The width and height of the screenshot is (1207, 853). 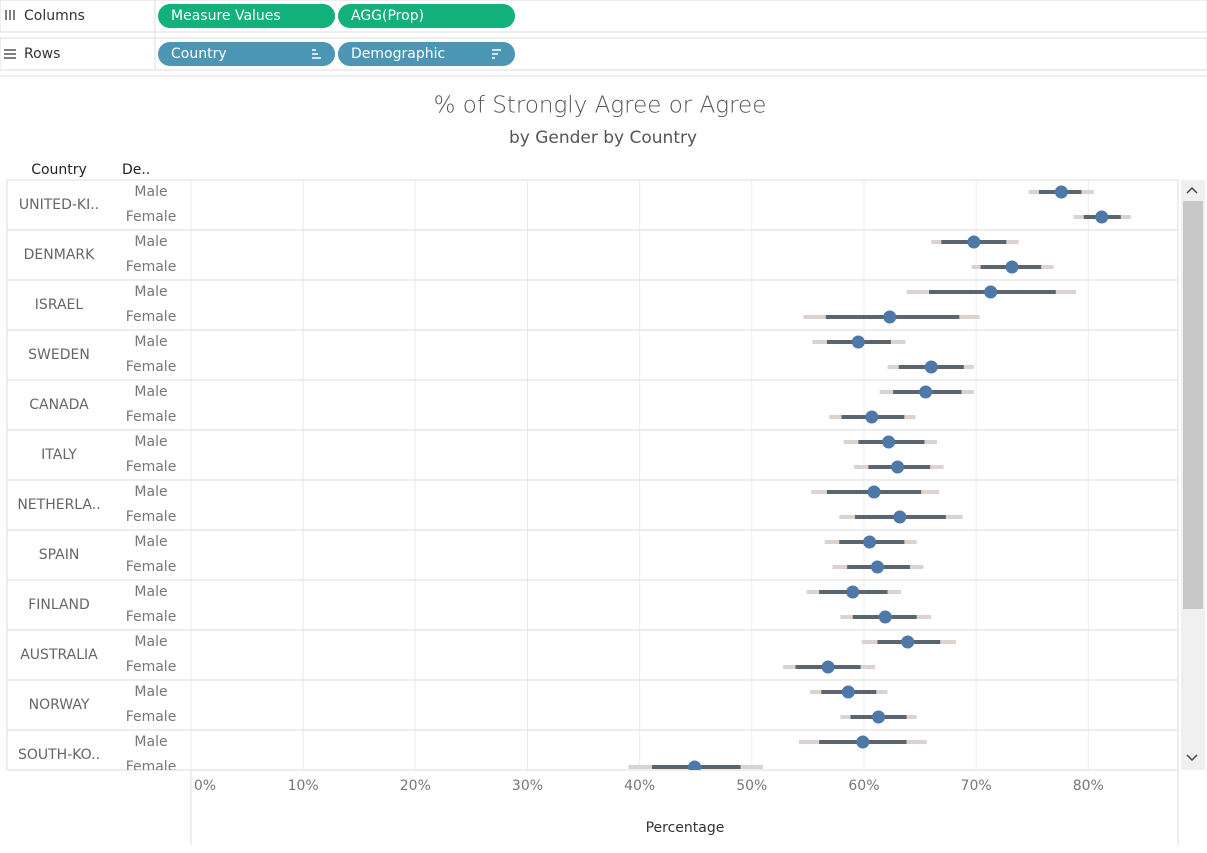 What do you see at coordinates (59, 405) in the screenshot?
I see `country-label: CANADA` at bounding box center [59, 405].